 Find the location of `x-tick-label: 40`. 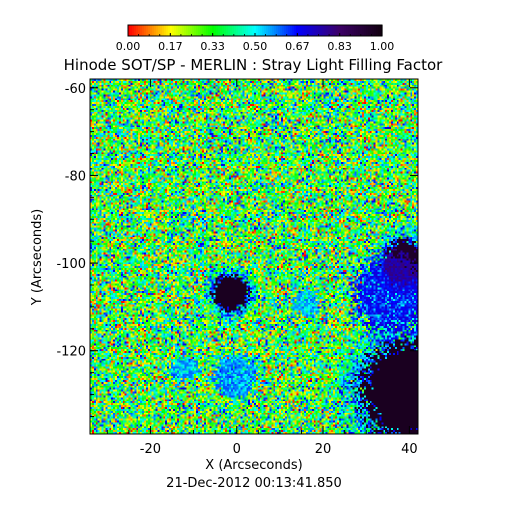

x-tick-label: 40 is located at coordinates (409, 449).